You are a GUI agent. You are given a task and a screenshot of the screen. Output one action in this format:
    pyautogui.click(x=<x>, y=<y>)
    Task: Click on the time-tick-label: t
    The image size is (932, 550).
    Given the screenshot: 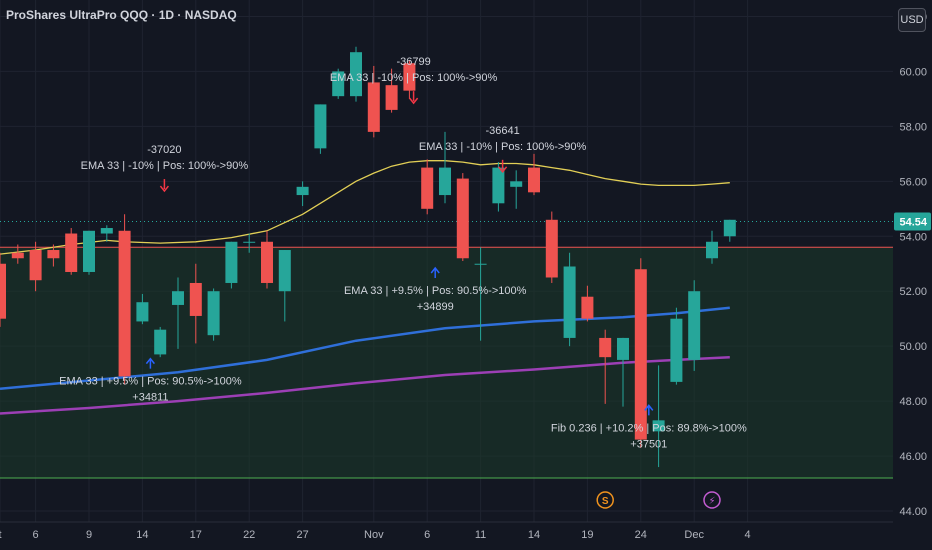 What is the action you would take?
    pyautogui.click(x=1, y=535)
    